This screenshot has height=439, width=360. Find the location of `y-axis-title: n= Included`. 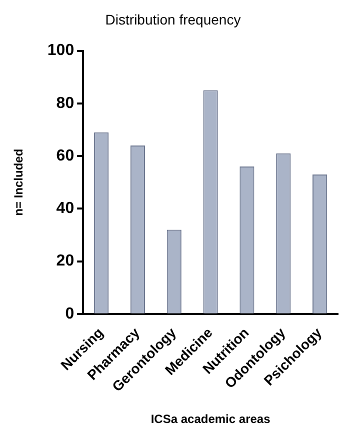

y-axis-title: n= Included is located at coordinates (19, 182).